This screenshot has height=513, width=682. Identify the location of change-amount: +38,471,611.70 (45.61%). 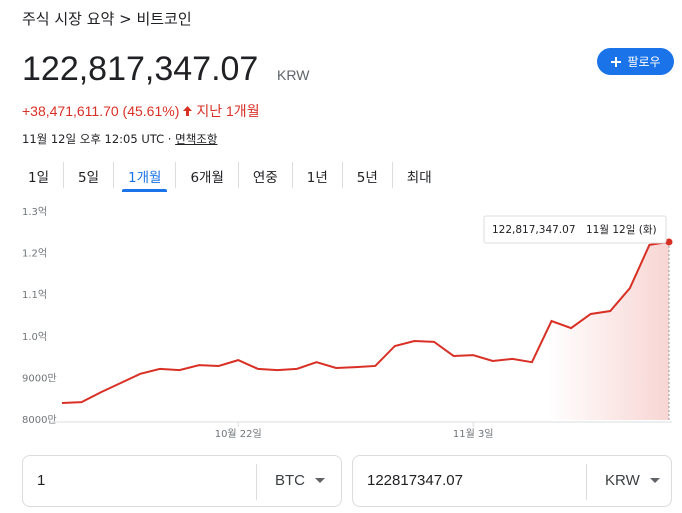
(101, 111).